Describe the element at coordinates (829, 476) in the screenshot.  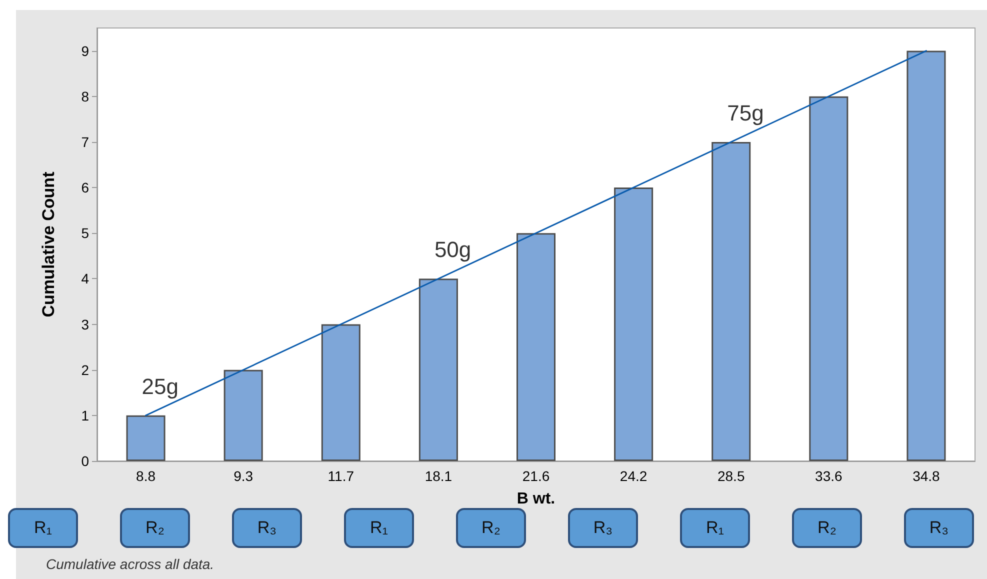
I see `x-tick-label: 33.6` at that location.